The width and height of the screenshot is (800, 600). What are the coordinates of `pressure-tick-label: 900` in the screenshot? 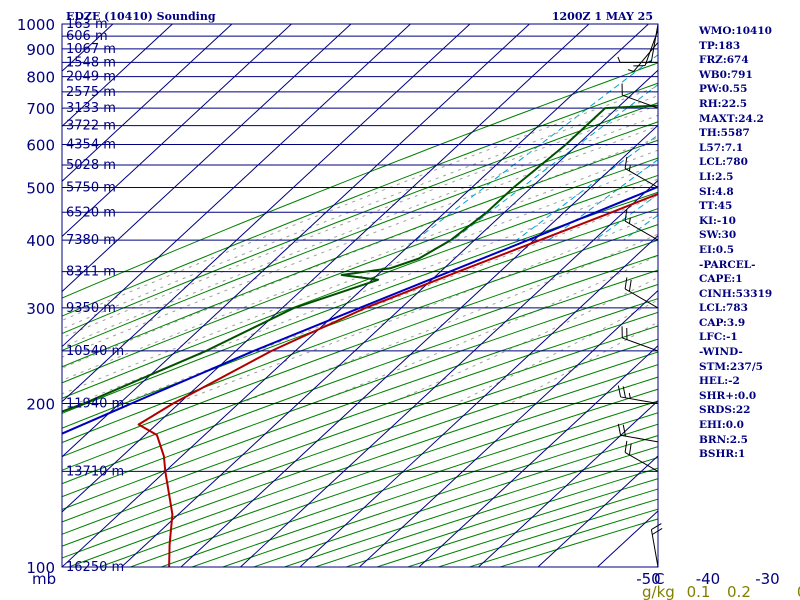 It's located at (40, 50).